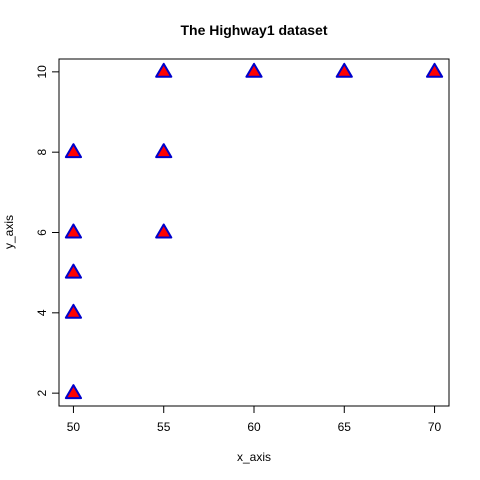  I want to click on y-tick-label: 6, so click(42, 232).